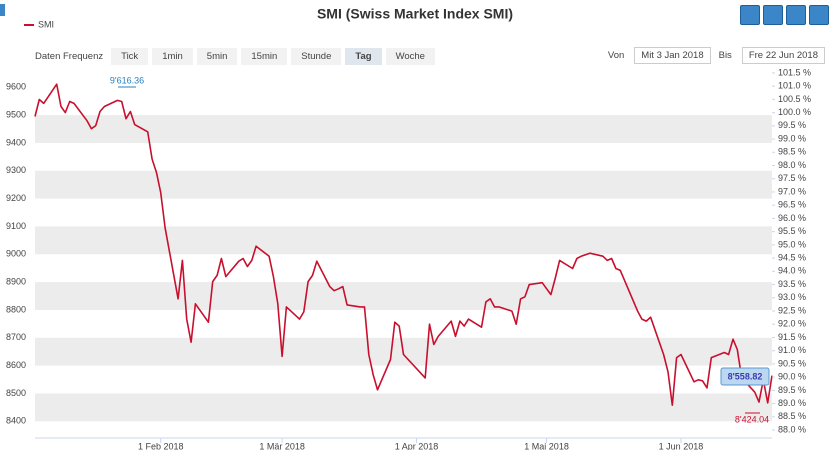  What do you see at coordinates (792, 416) in the screenshot?
I see `y2-tick-label: 88.5 %` at bounding box center [792, 416].